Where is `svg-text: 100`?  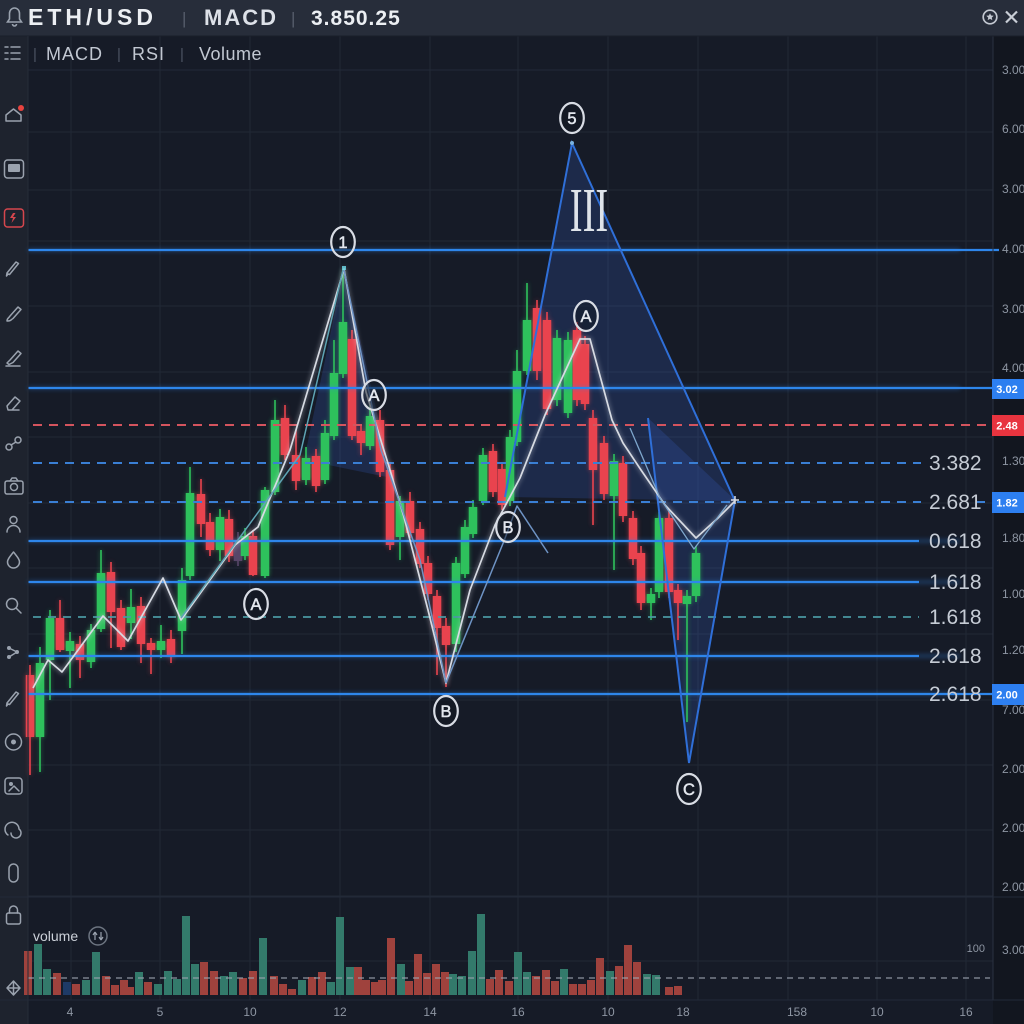
svg-text: 100 is located at coordinates (976, 949).